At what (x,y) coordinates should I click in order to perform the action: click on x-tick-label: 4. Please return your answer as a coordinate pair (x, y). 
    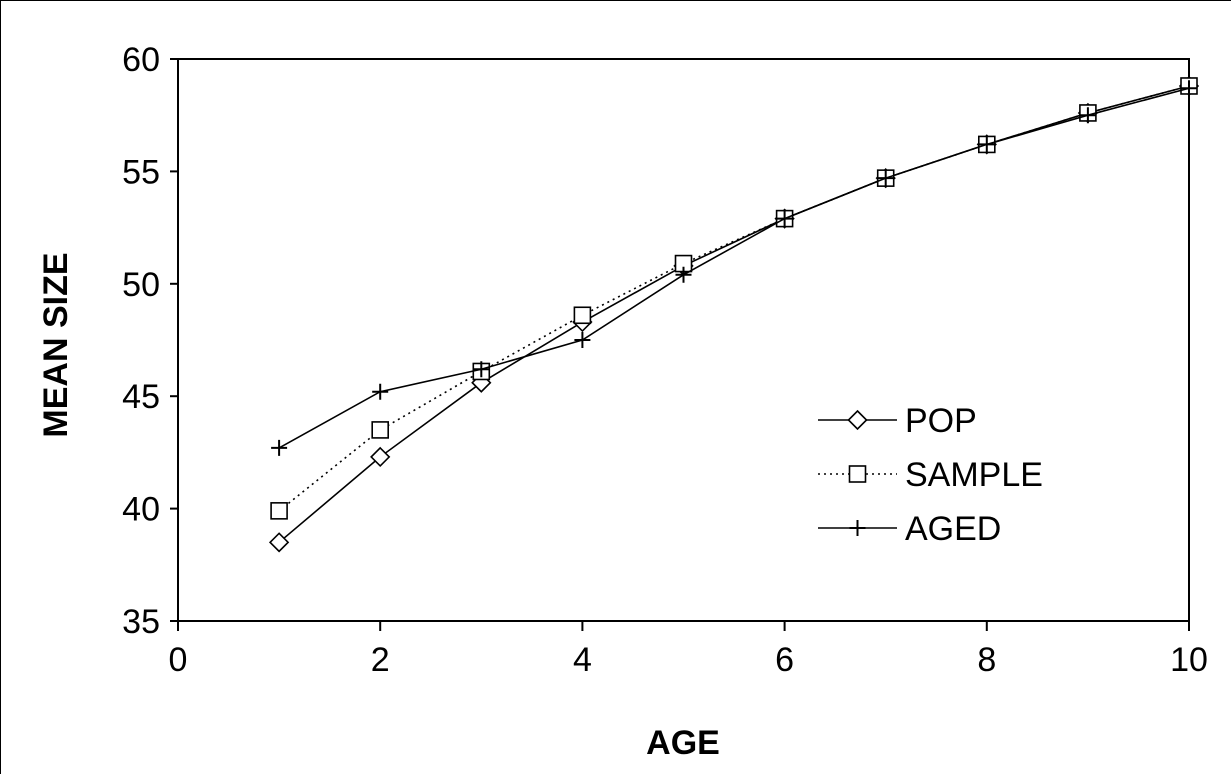
    Looking at the image, I should click on (582, 660).